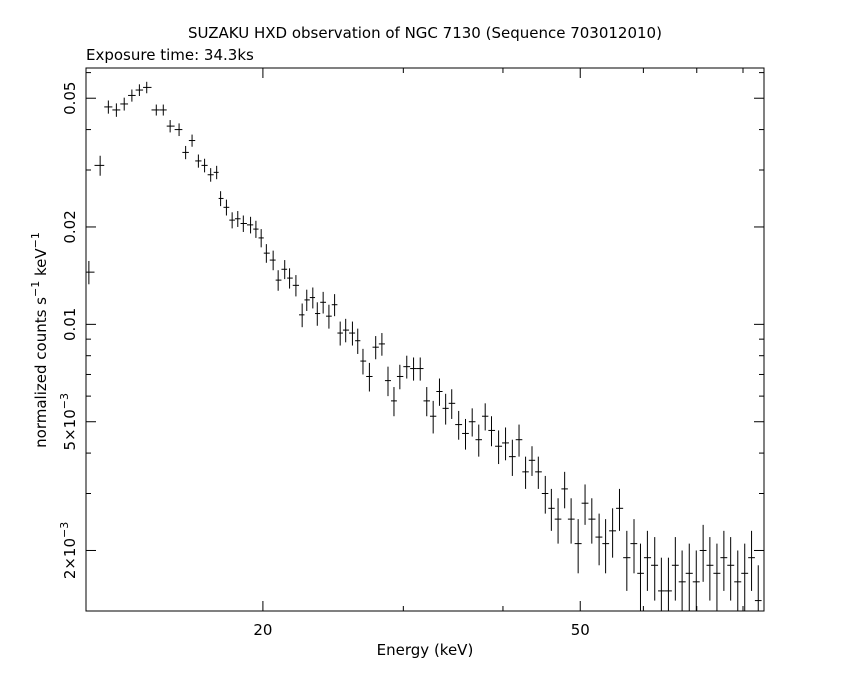 This screenshot has height=680, width=850. I want to click on y-tick-label: 5×10−3, so click(68, 421).